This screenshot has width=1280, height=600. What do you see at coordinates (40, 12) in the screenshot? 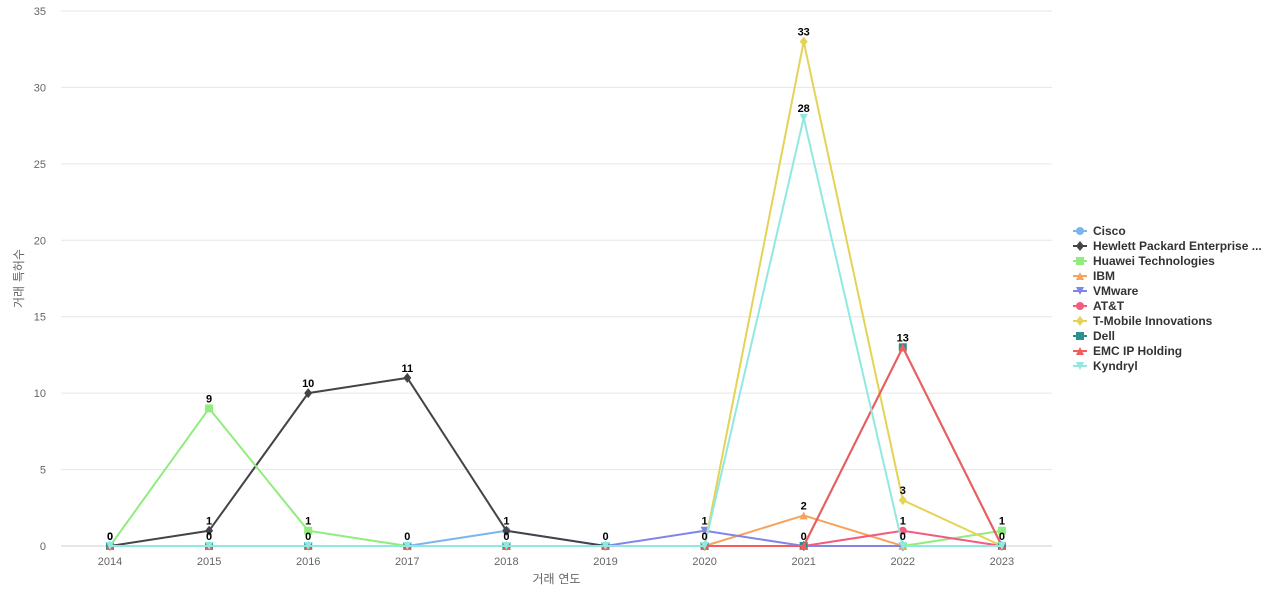
I see `y-tick-label: 35` at bounding box center [40, 12].